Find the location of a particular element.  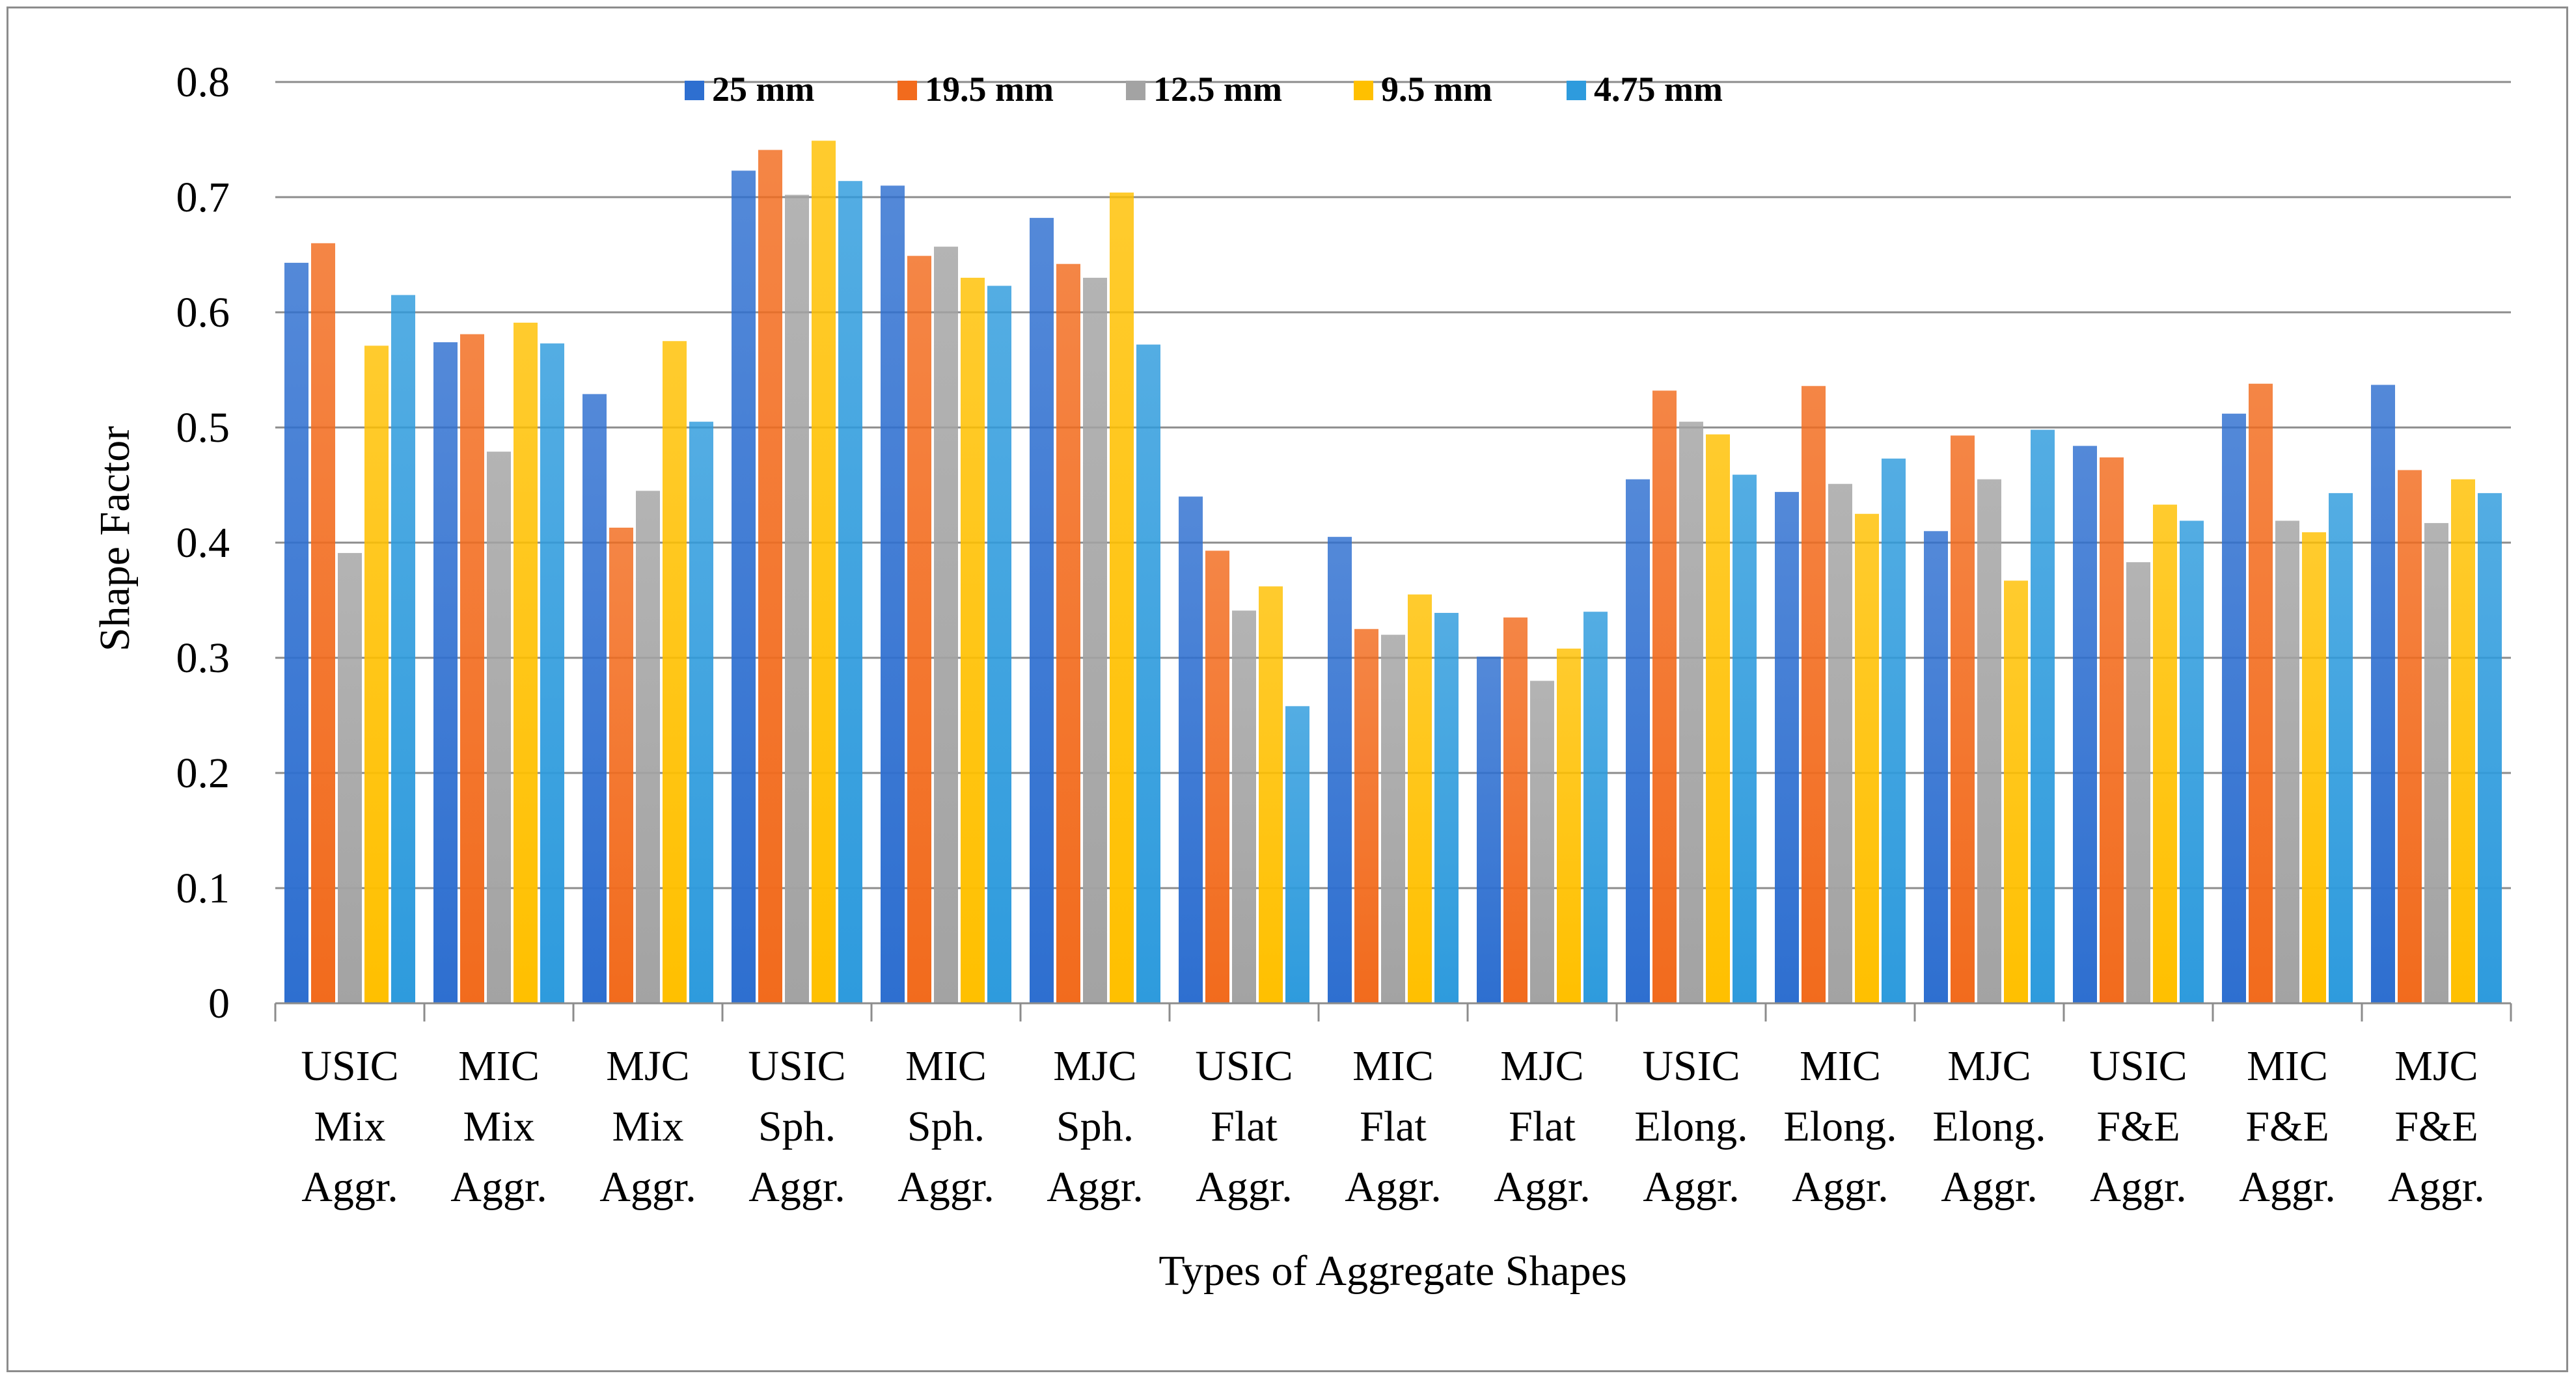

axes is located at coordinates (1393, 1011).